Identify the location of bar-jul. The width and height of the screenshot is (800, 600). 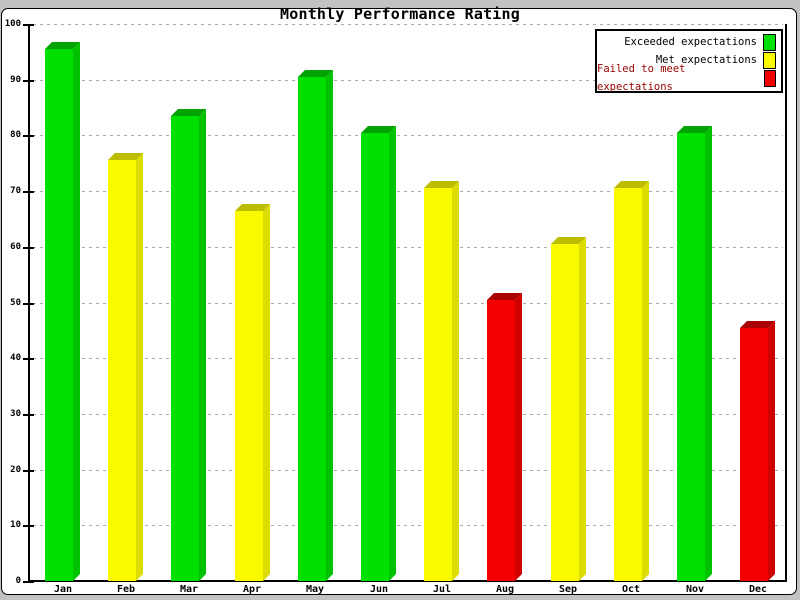
(438, 384).